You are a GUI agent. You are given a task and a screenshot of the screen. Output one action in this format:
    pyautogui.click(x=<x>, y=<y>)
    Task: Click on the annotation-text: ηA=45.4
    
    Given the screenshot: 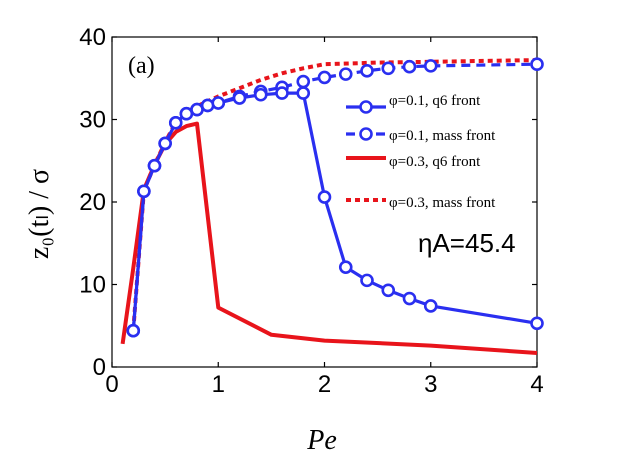 What is the action you would take?
    pyautogui.click(x=467, y=243)
    